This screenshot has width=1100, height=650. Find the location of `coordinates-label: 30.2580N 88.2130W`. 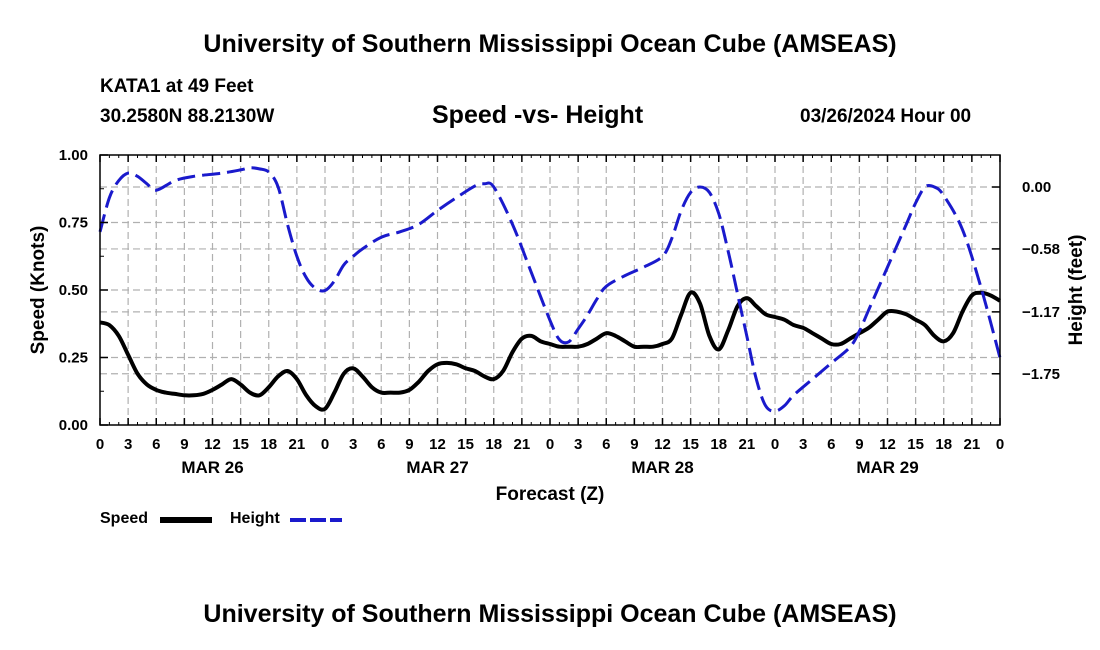

coordinates-label: 30.2580N 88.2130W is located at coordinates (187, 116).